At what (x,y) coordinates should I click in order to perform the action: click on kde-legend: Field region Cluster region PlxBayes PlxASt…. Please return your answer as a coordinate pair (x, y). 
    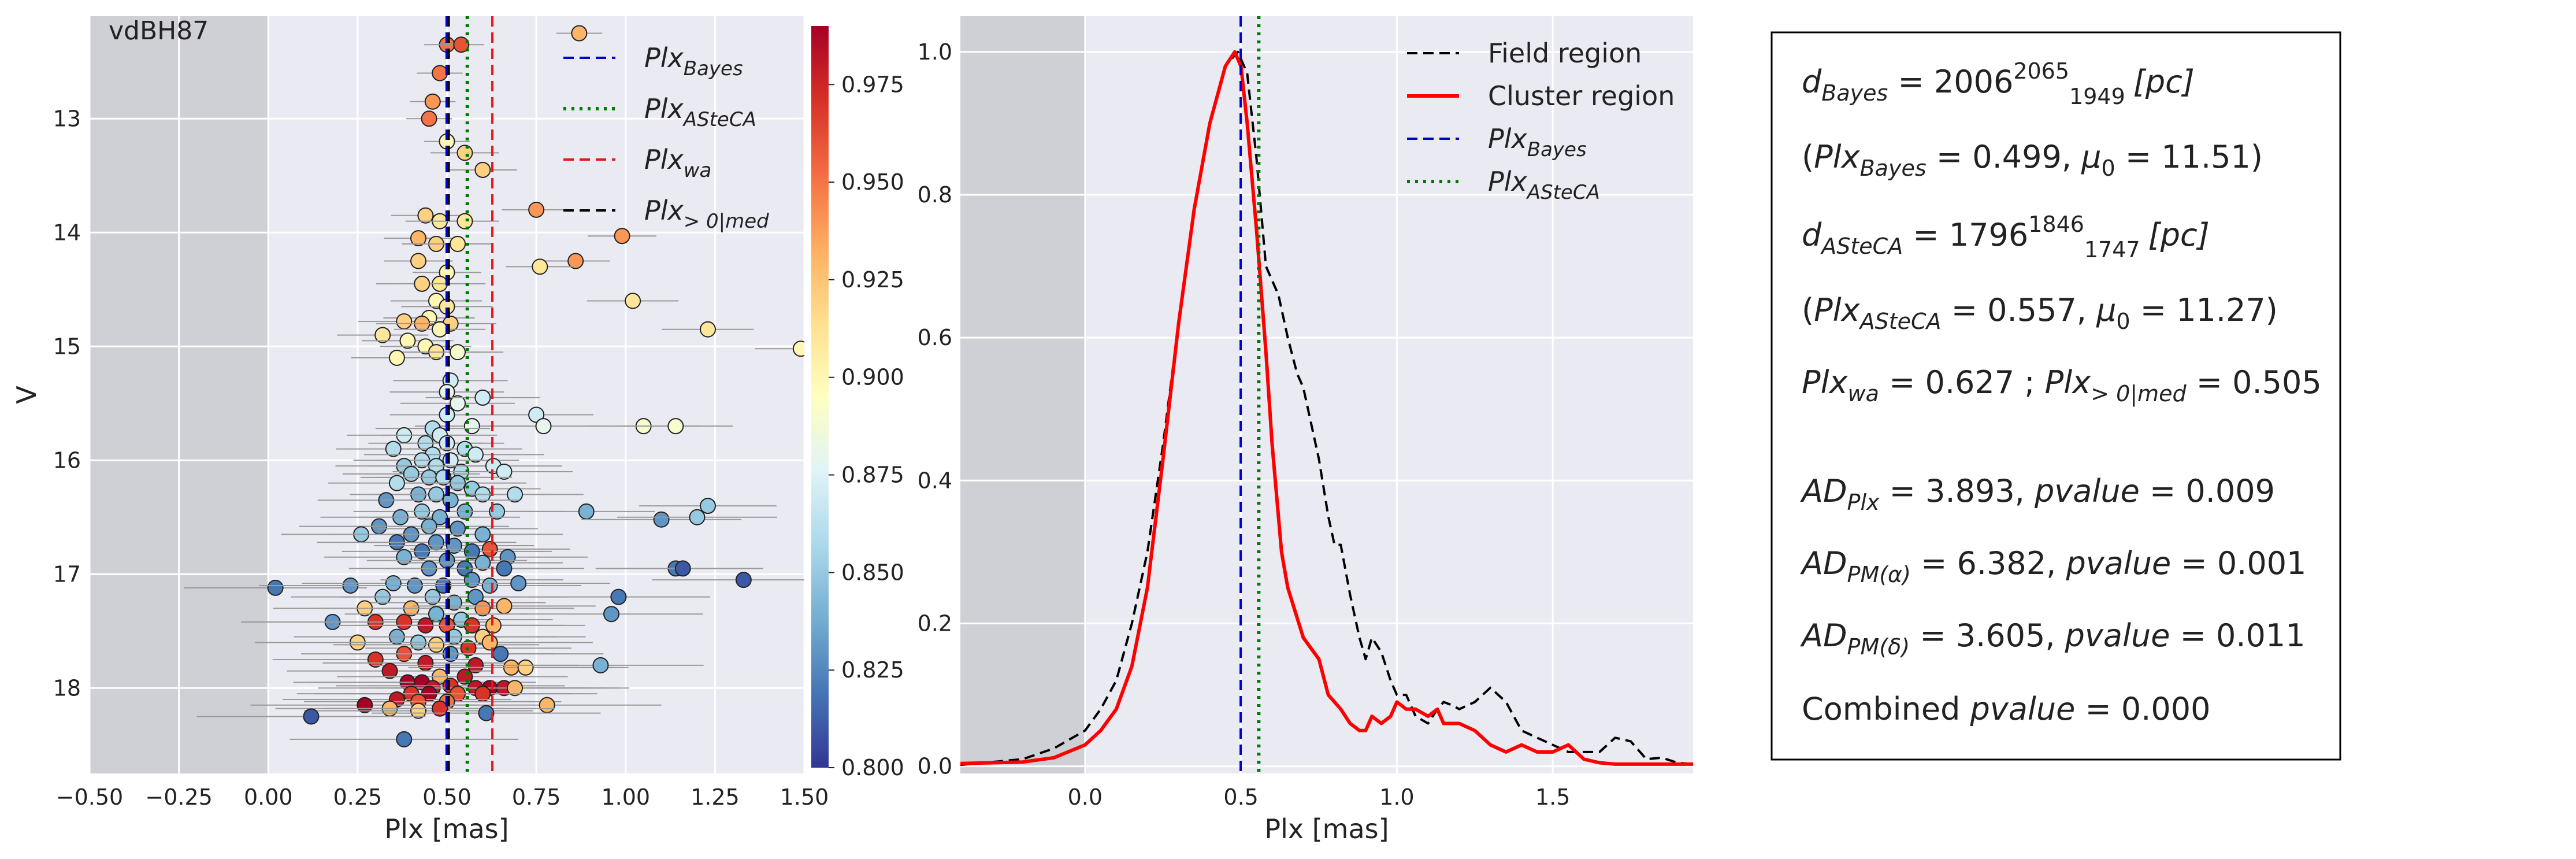
    Looking at the image, I should click on (1541, 121).